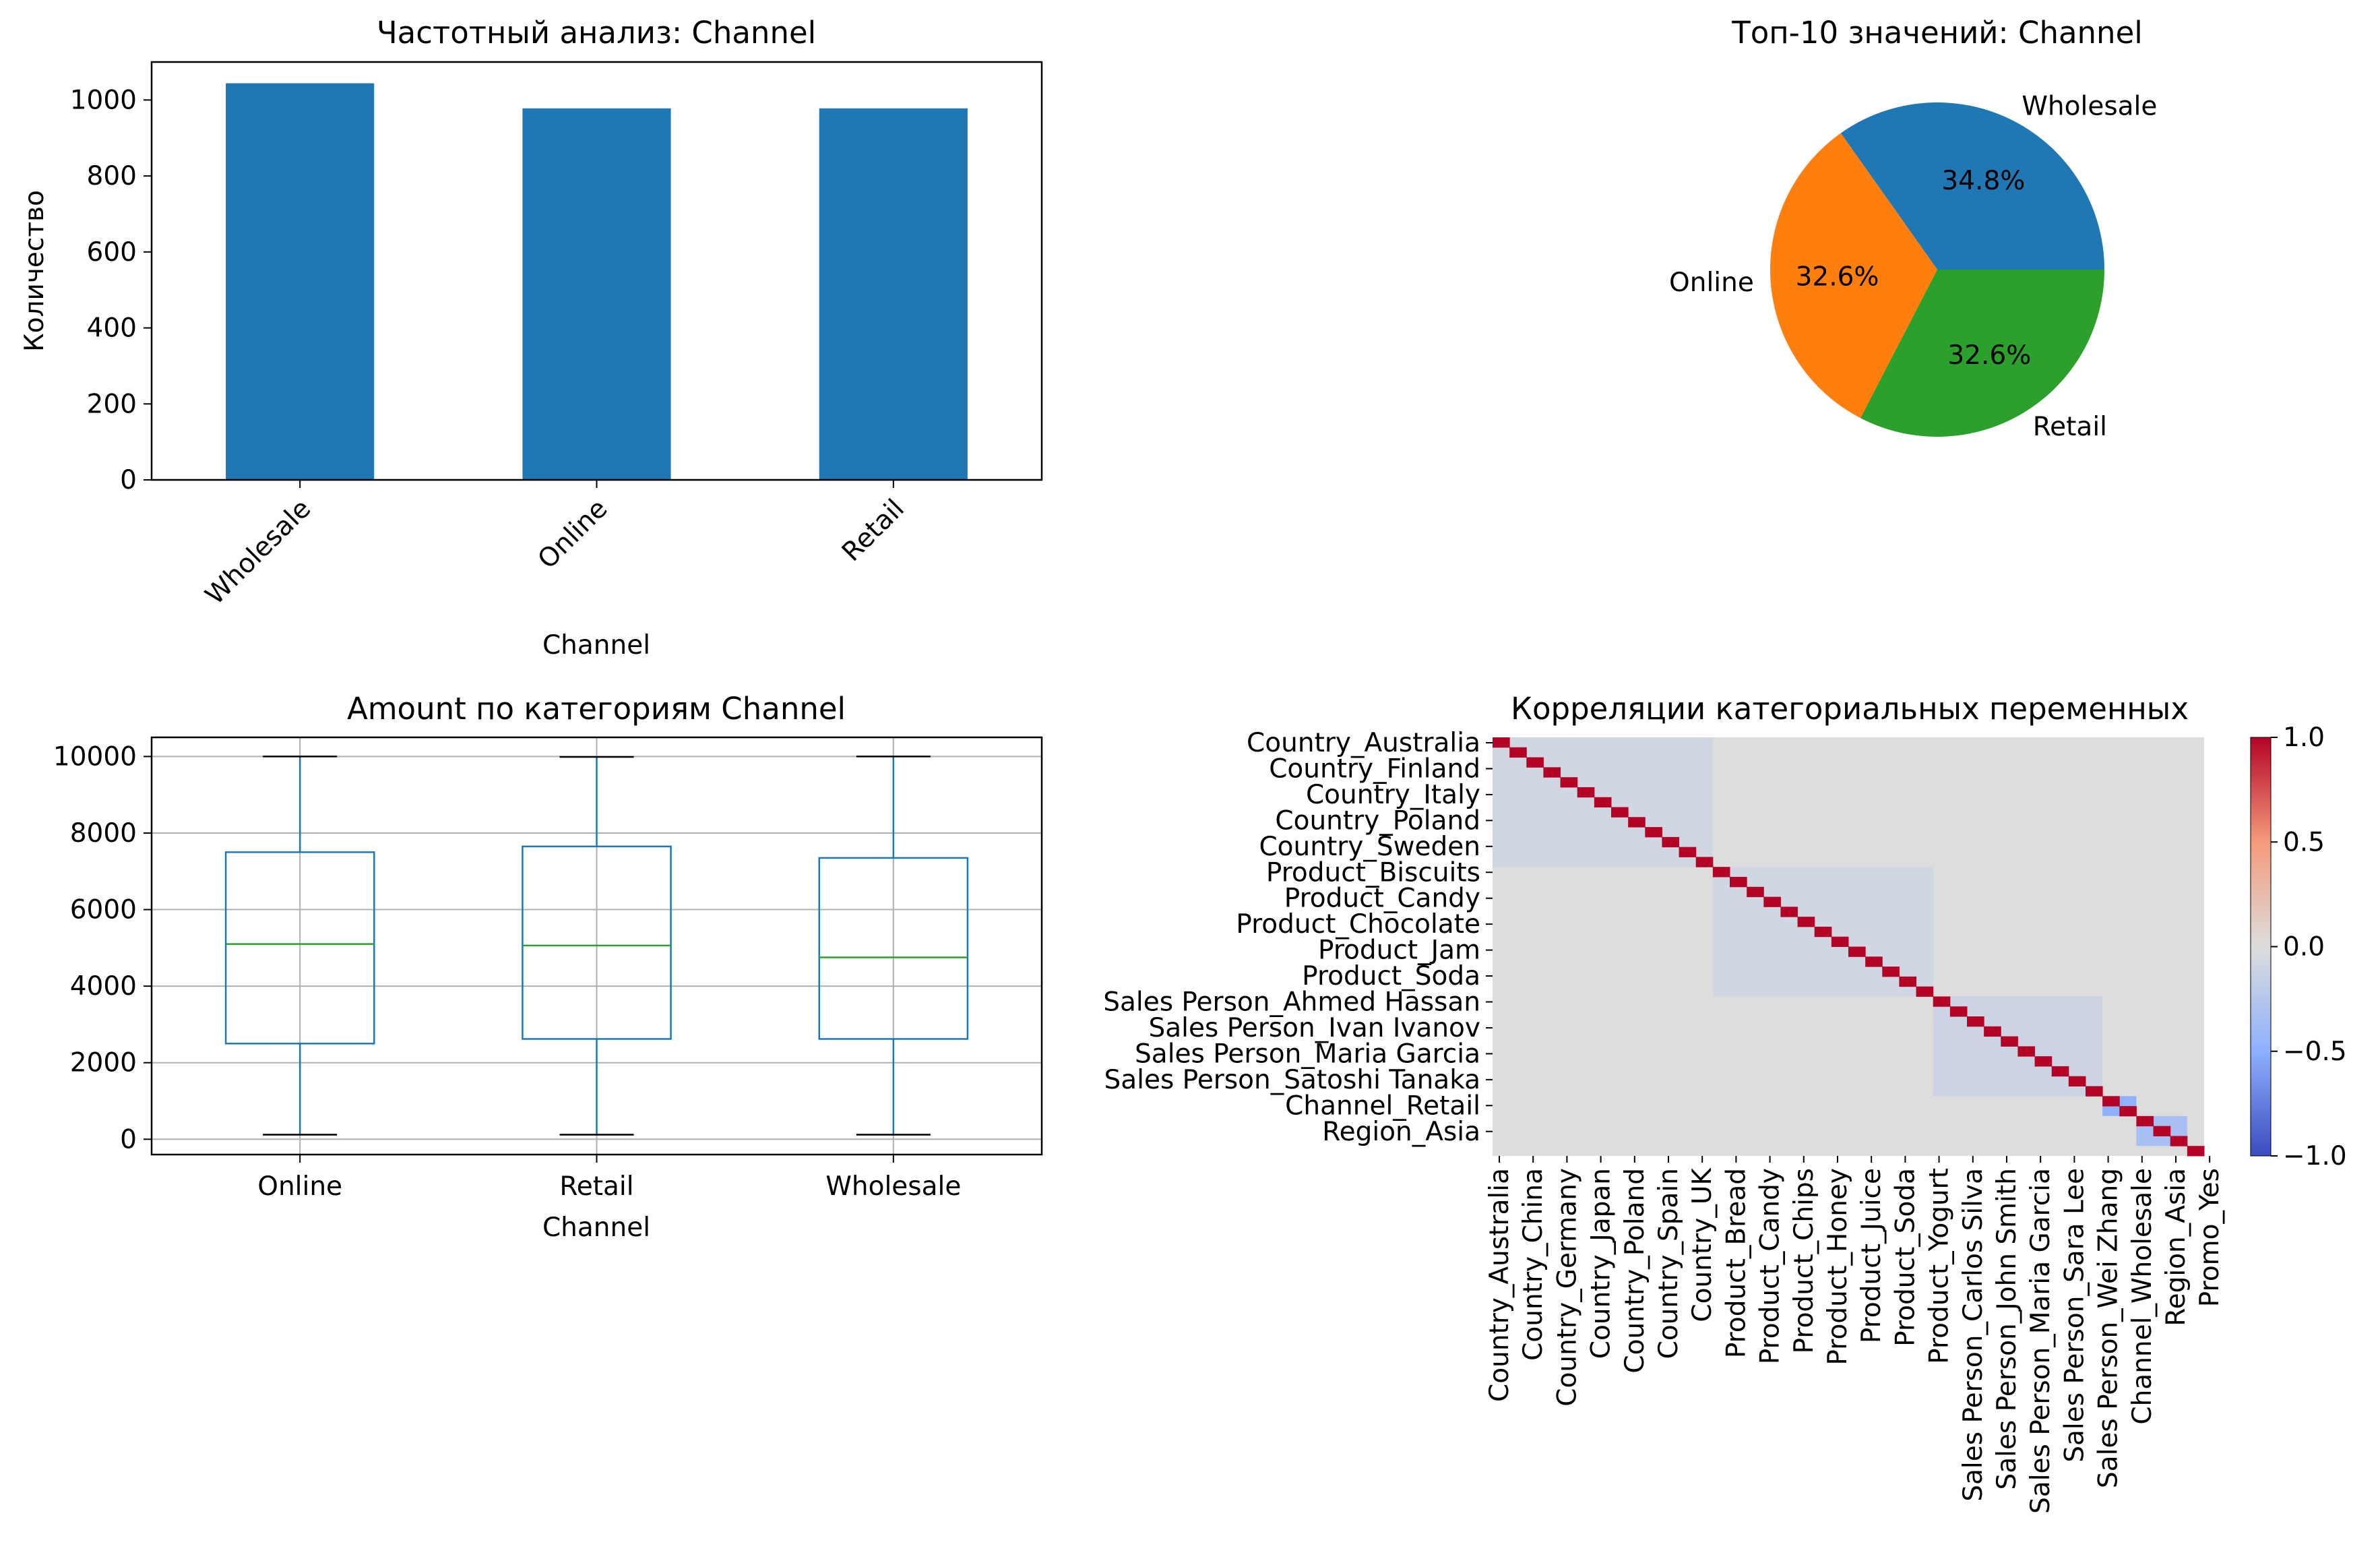 The height and width of the screenshot is (1563, 2380). I want to click on box-retail, so click(597, 946).